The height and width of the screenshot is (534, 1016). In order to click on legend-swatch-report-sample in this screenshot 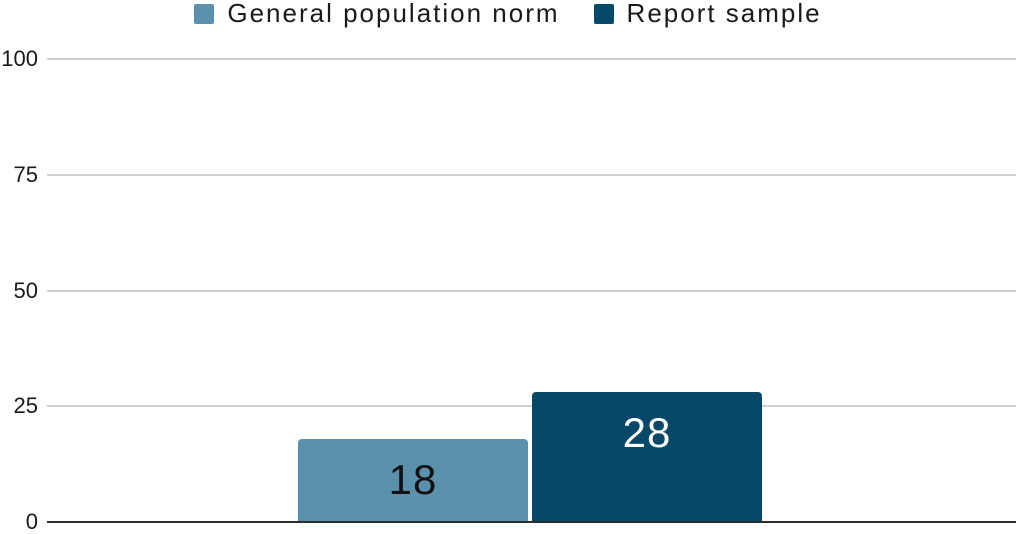, I will do `click(603, 13)`.